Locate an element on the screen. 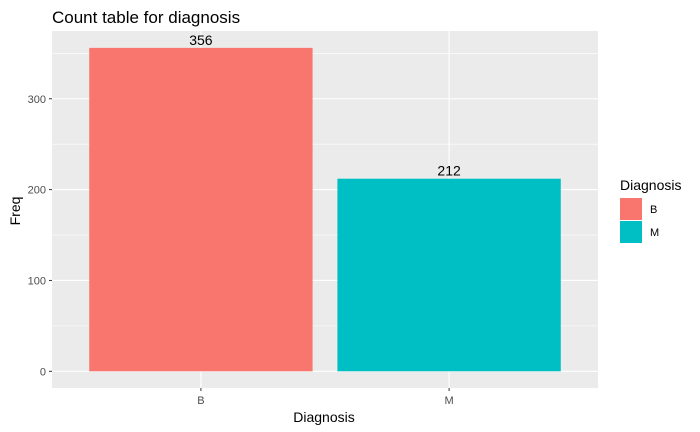 The height and width of the screenshot is (432, 700). y-tick-label: 100 is located at coordinates (37, 281).